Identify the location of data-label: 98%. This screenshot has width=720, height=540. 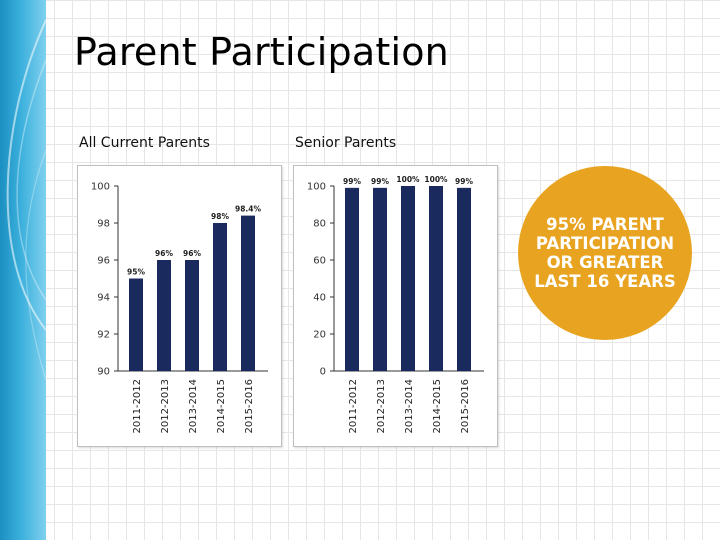
(220, 216).